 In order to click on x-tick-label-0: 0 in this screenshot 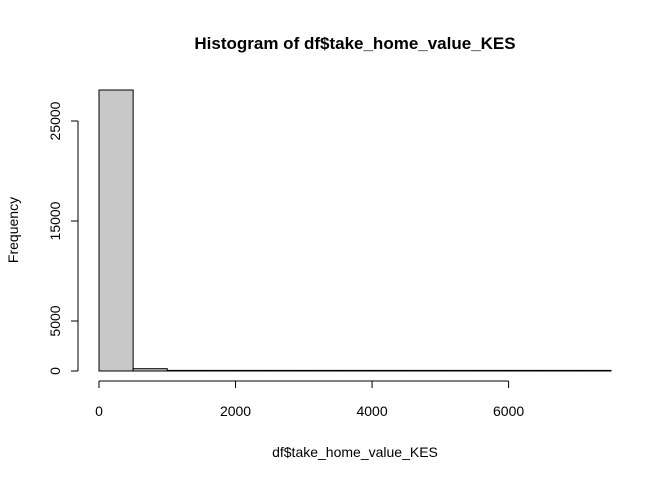, I will do `click(99, 411)`.